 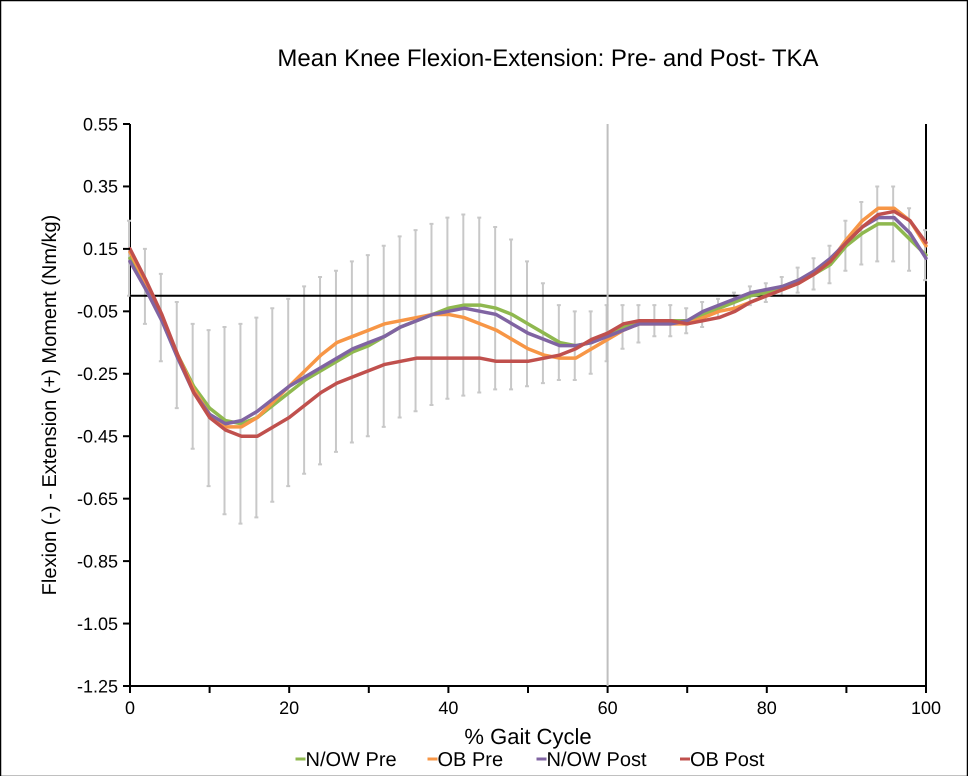 What do you see at coordinates (97, 312) in the screenshot?
I see `y-tick-label: -0.05` at bounding box center [97, 312].